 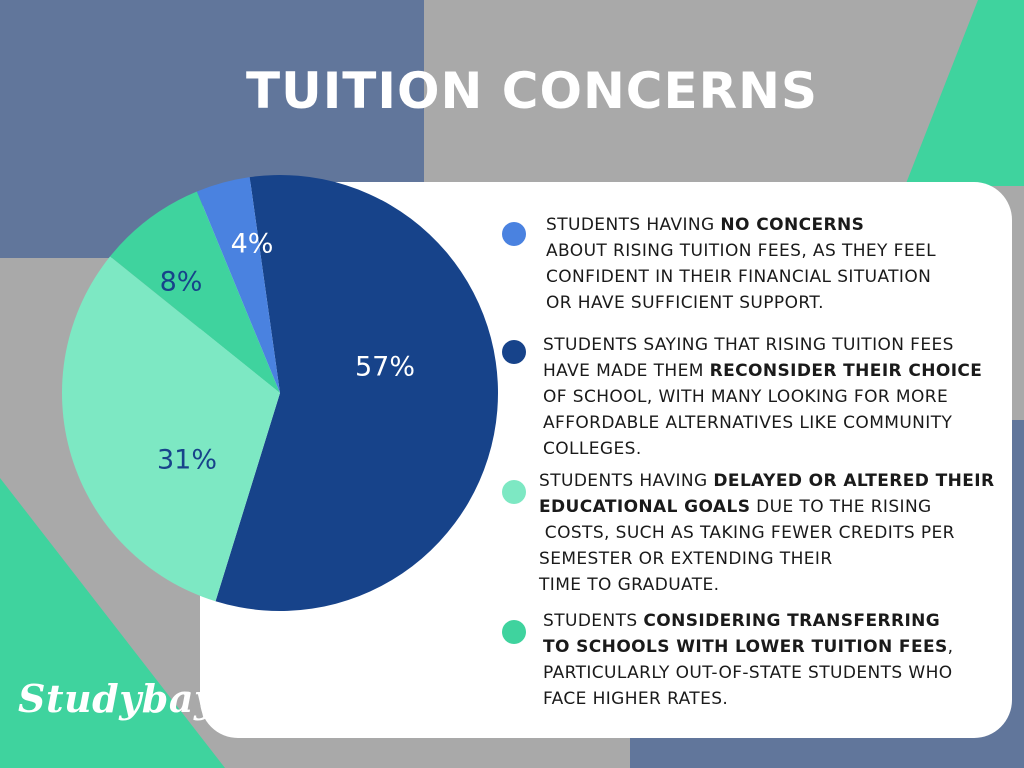 What do you see at coordinates (739, 277) in the screenshot?
I see `legend-line: CONFIDENT IN THEIR FINANCIAL SITUATION` at bounding box center [739, 277].